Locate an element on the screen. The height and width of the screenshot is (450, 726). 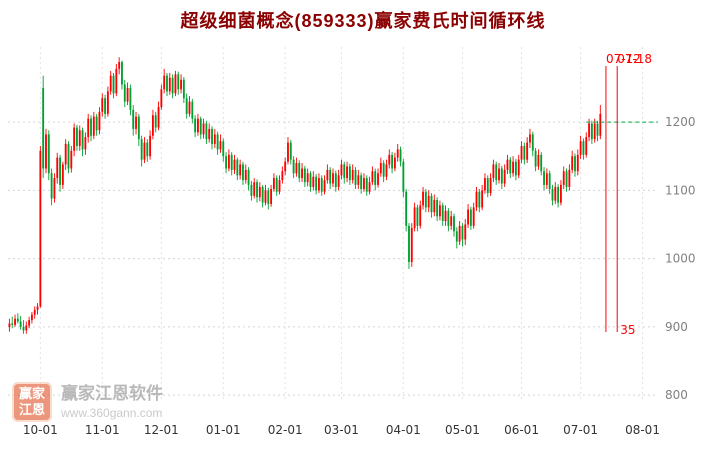
y-tick-label: 900 is located at coordinates (676, 327).